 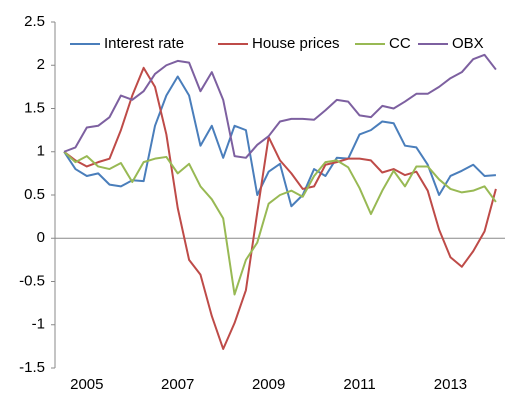 What do you see at coordinates (34, 107) in the screenshot?
I see `y-tick-label: 1.5` at bounding box center [34, 107].